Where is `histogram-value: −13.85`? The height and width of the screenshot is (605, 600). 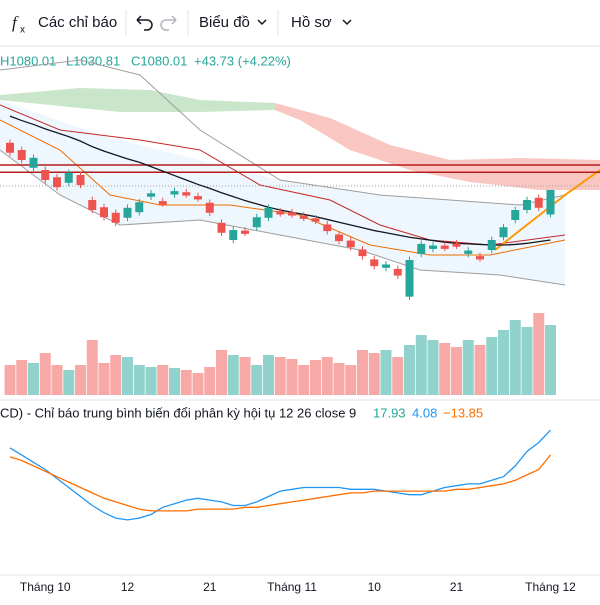 histogram-value: −13.85 is located at coordinates (463, 412).